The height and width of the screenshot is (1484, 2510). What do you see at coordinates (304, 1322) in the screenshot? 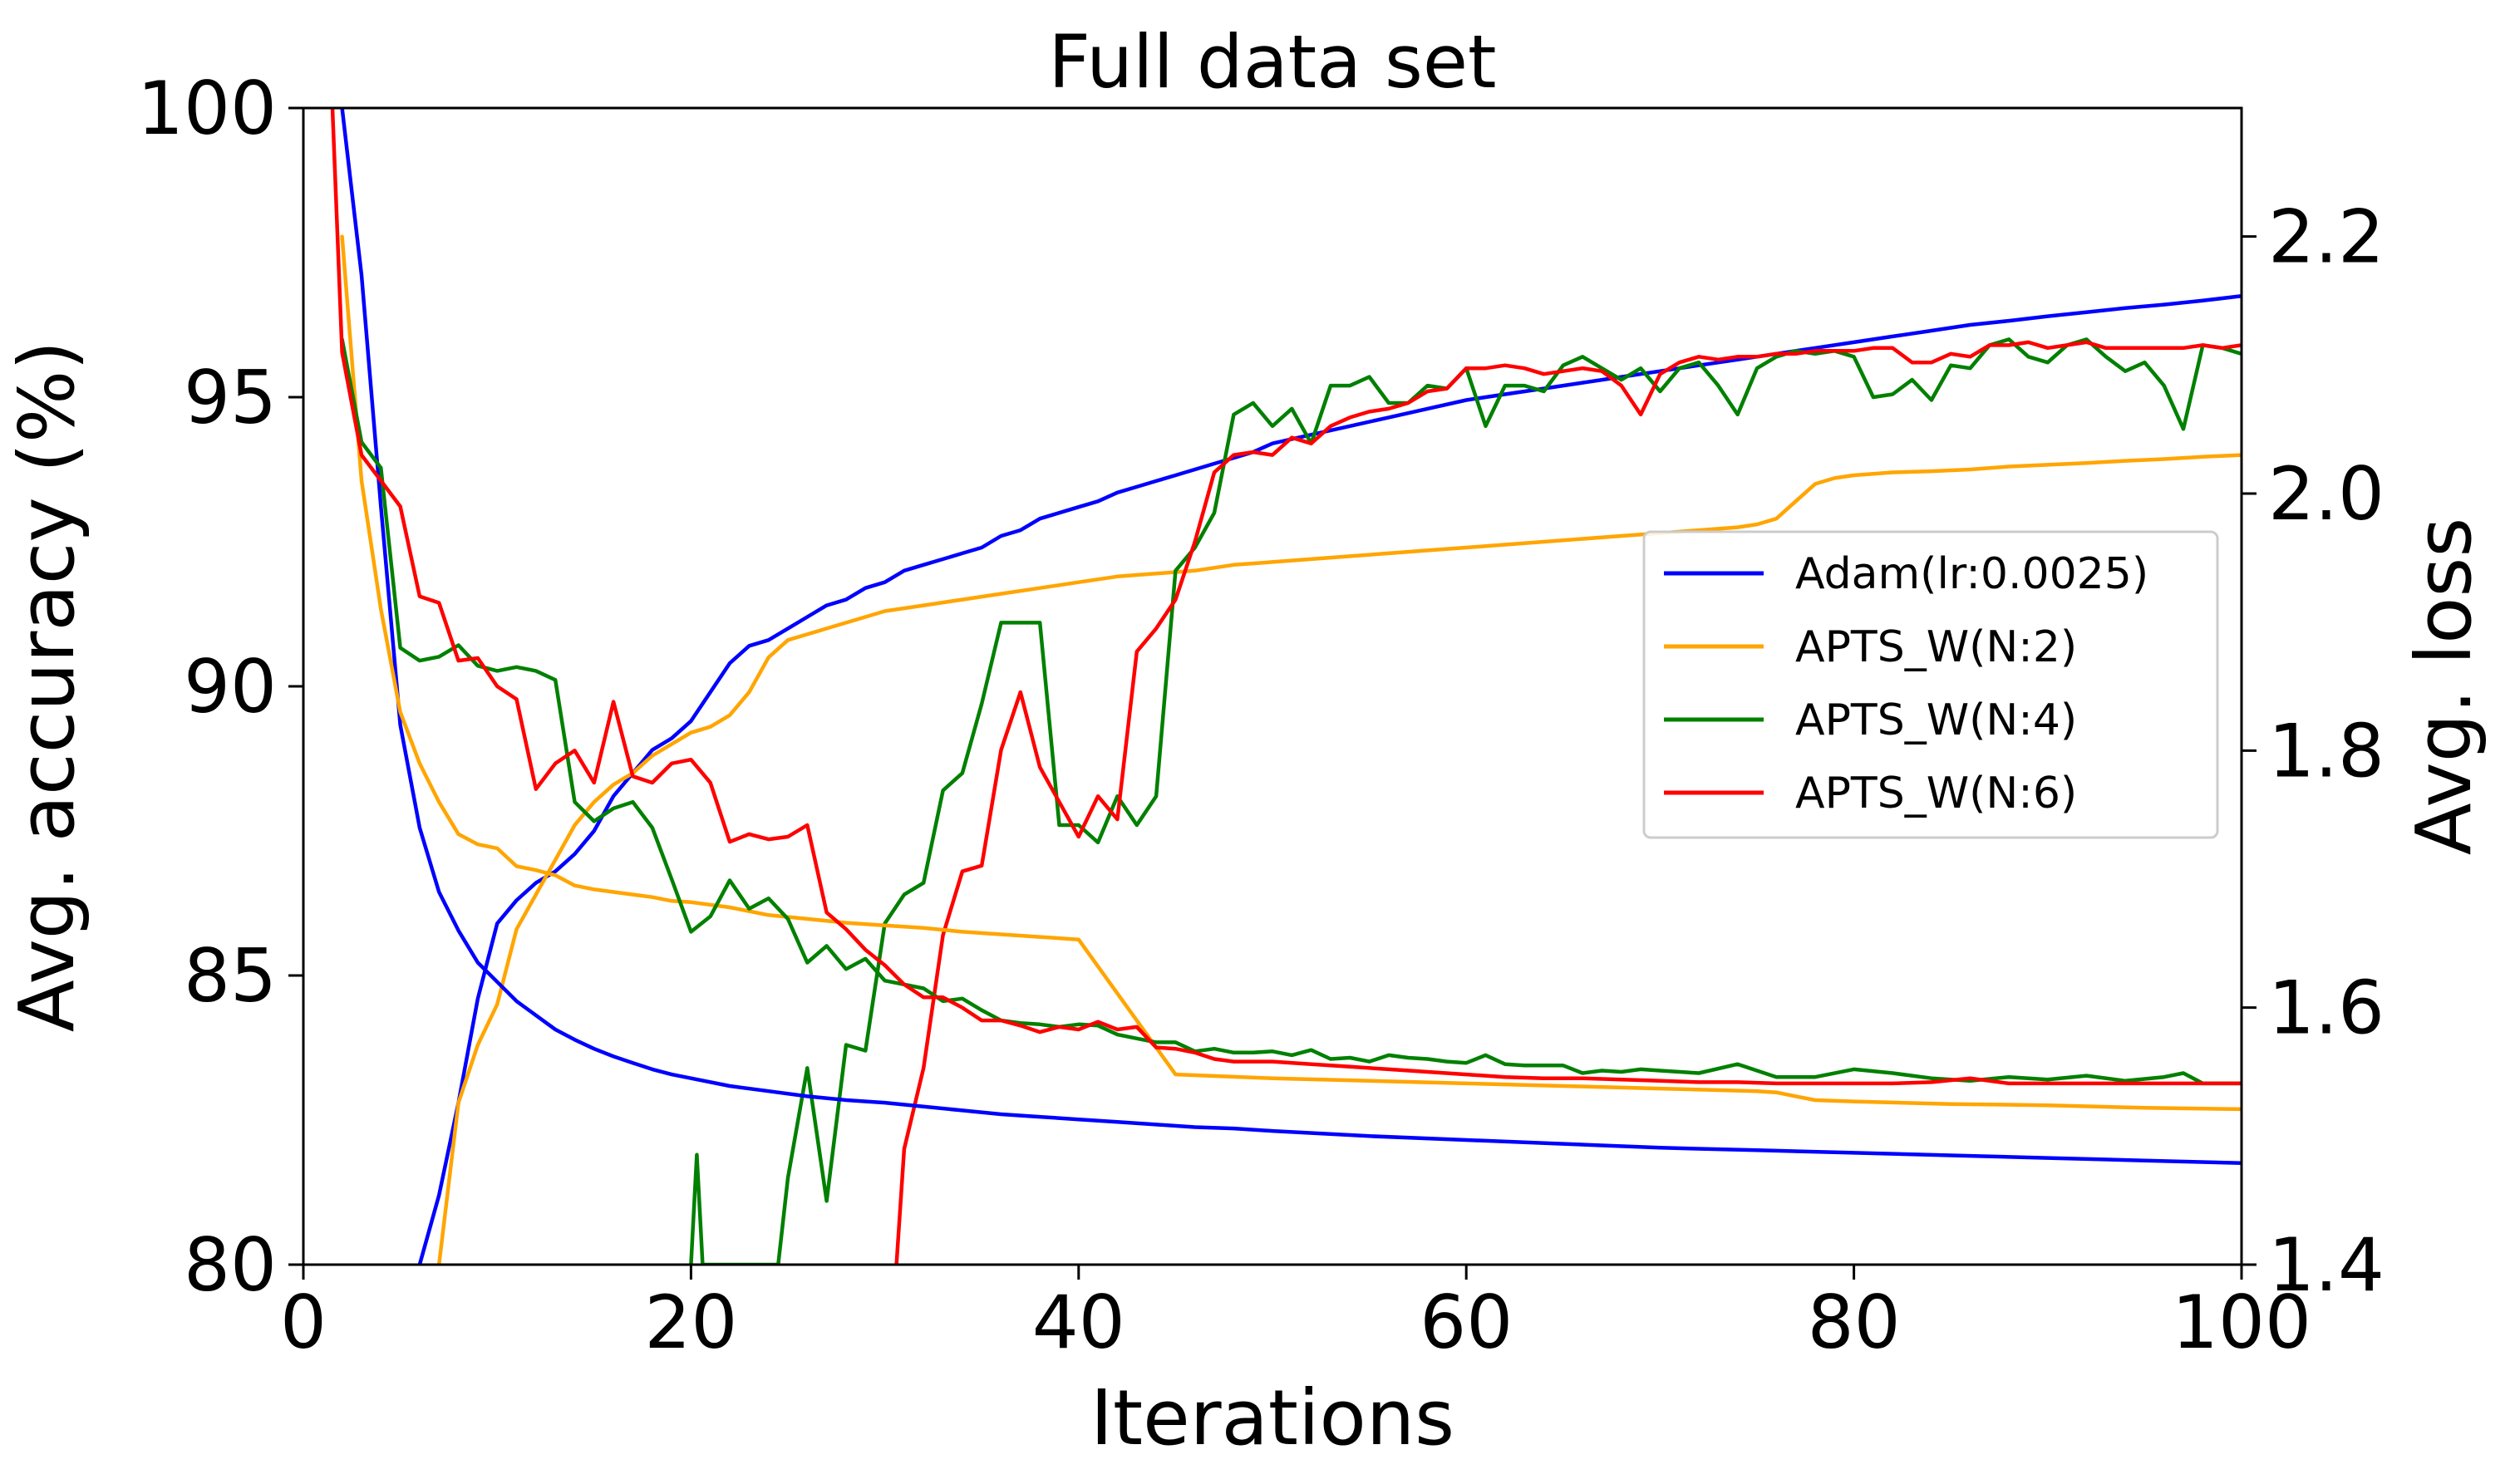
I see `x-tick-label: 0` at bounding box center [304, 1322].